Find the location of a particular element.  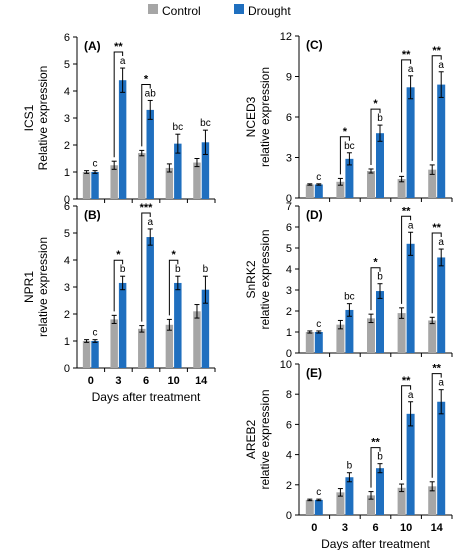

panel-label: (D) is located at coordinates (314, 215).